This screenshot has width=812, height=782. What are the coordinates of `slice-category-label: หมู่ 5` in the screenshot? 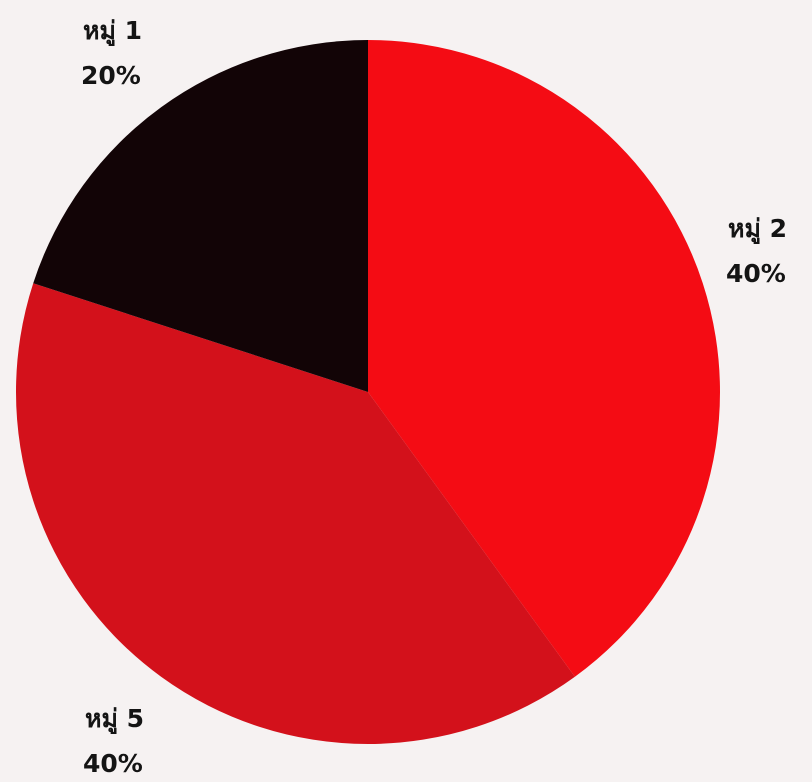 It's located at (114, 719).